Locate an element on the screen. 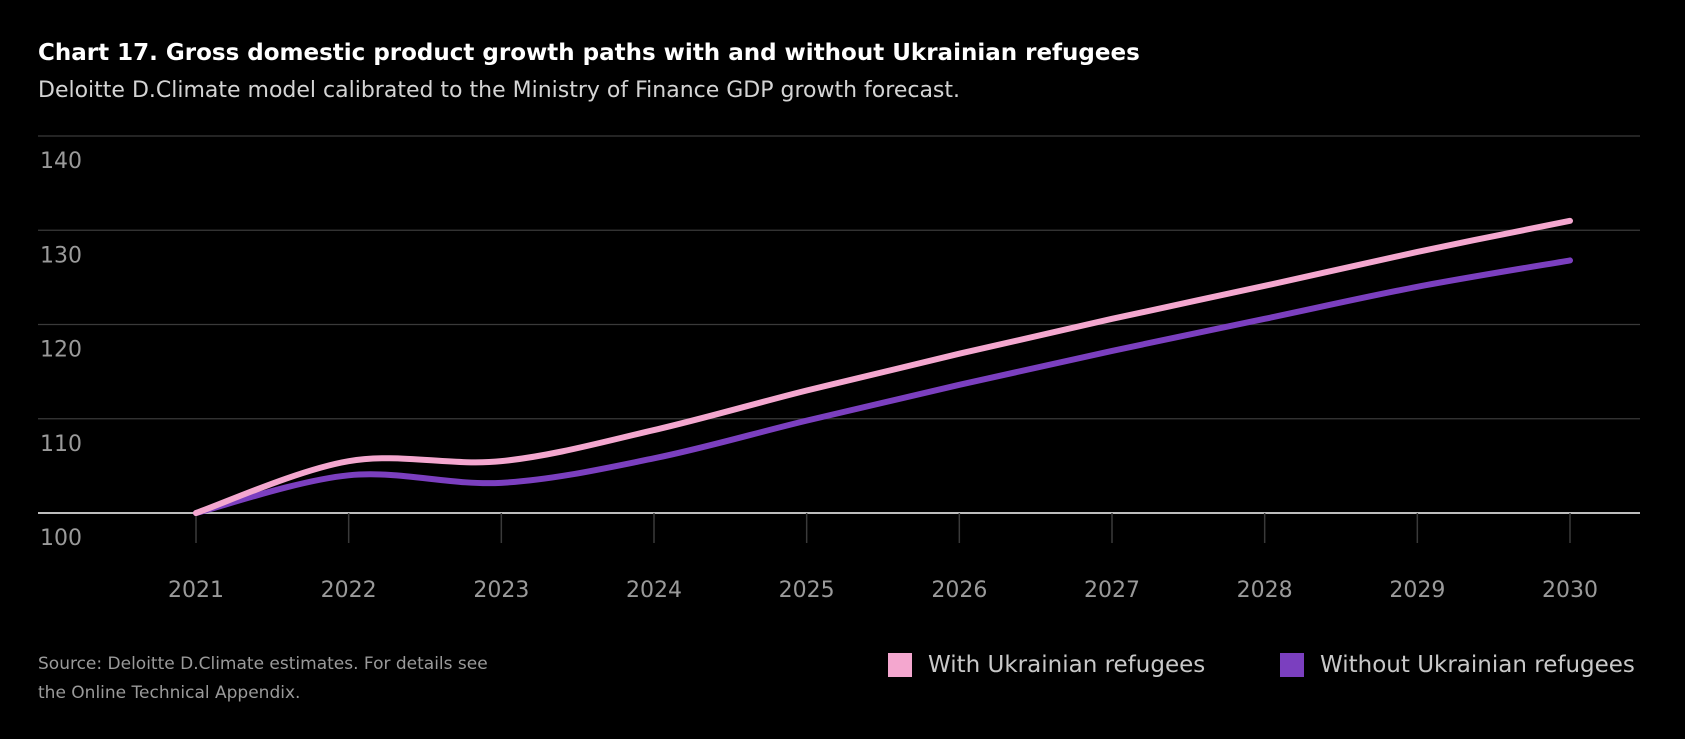 This screenshot has width=1685, height=739. x-tick-label: 2026 is located at coordinates (959, 590).